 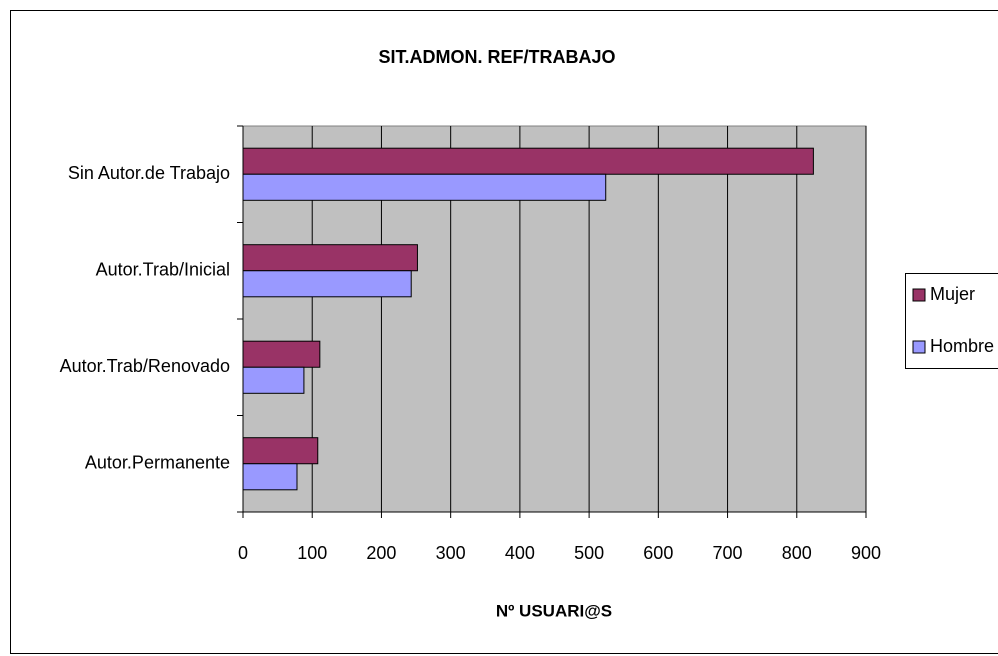 I want to click on x-tick-label: 600, so click(x=658, y=553).